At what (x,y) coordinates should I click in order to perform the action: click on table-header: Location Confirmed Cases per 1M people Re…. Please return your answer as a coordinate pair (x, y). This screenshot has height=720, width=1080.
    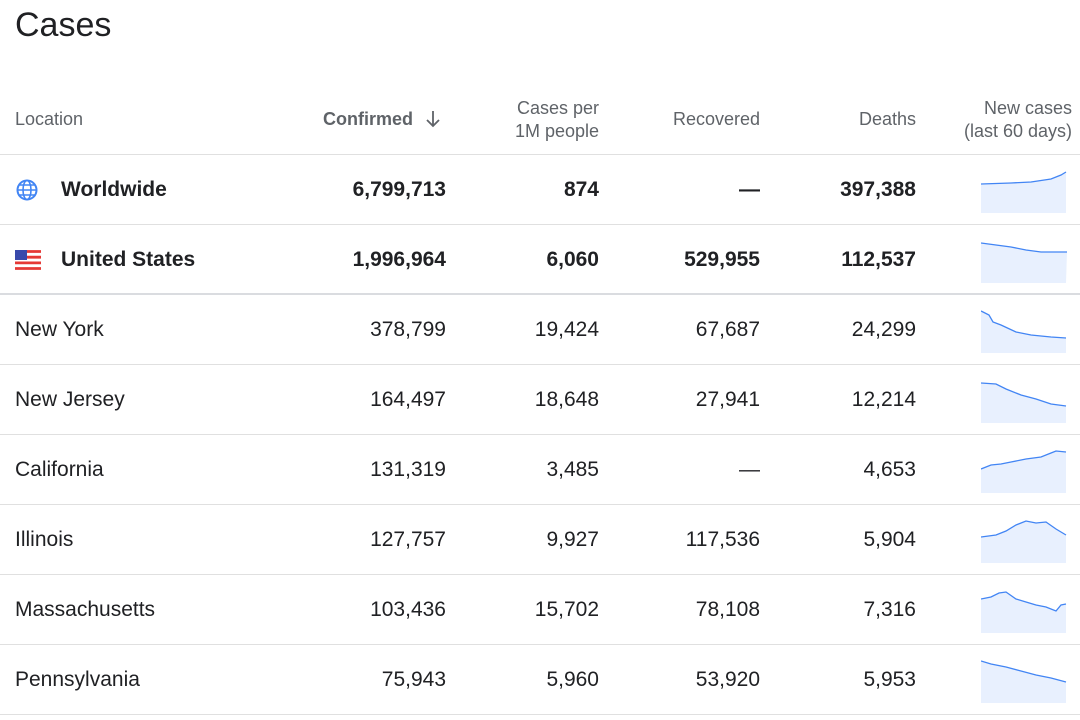
    Looking at the image, I should click on (540, 120).